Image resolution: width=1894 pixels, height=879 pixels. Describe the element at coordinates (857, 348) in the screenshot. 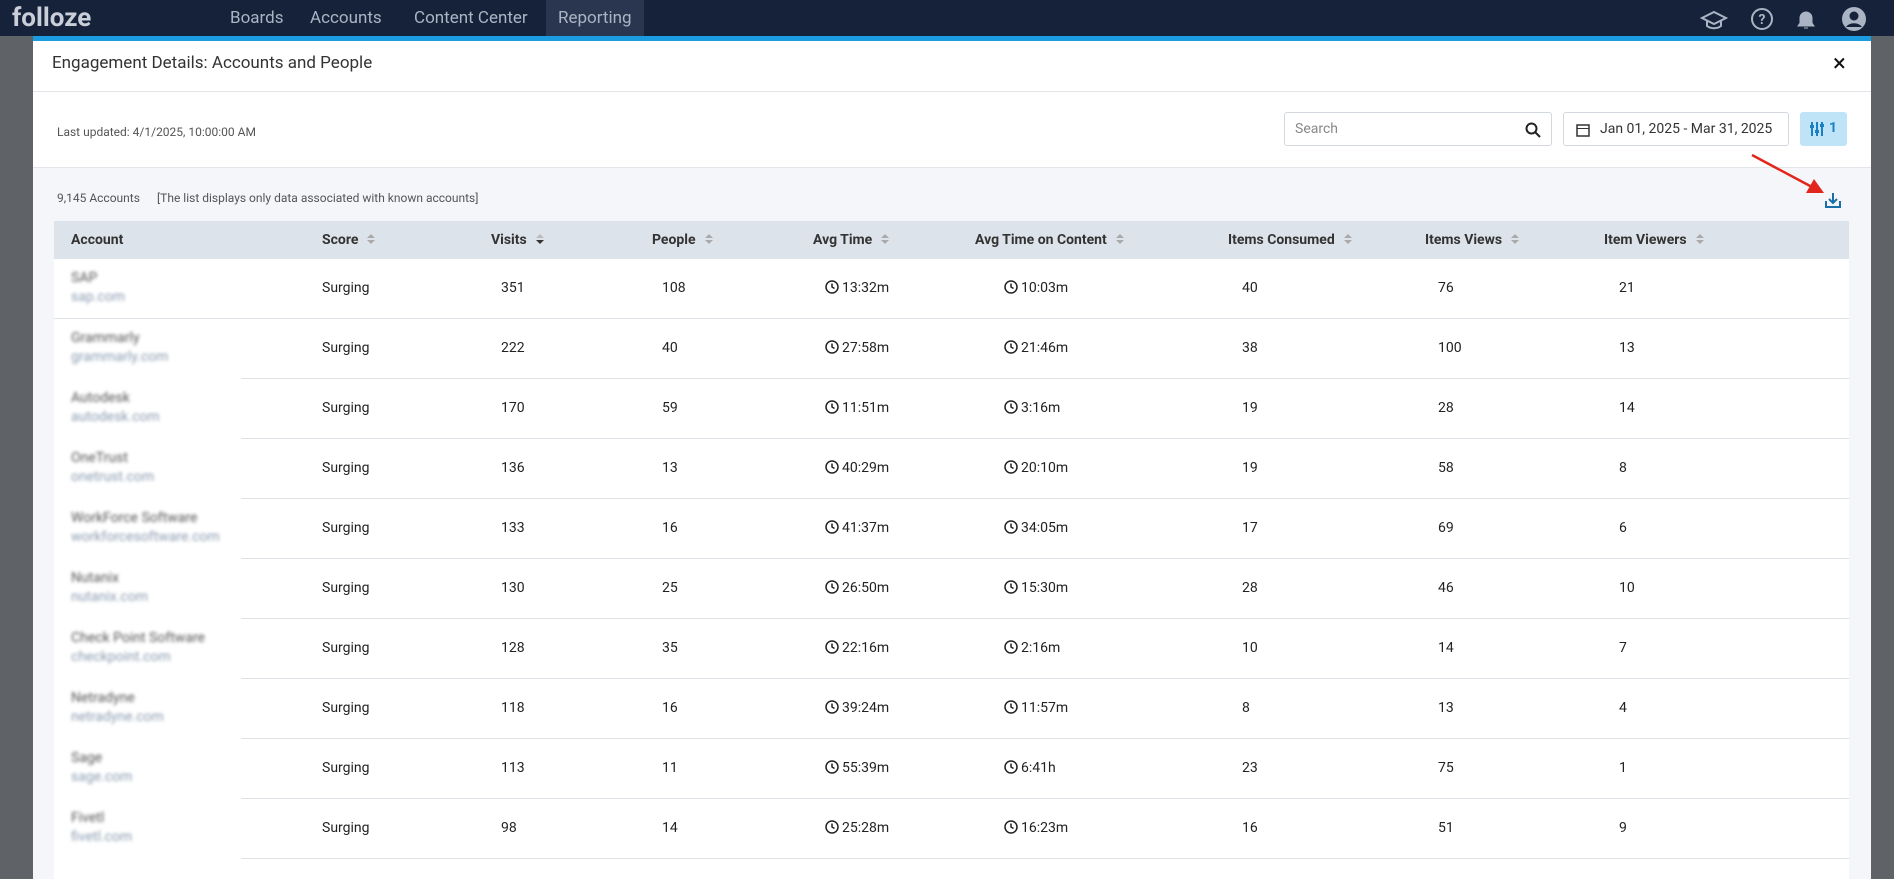

I see `cell: 27:58m` at that location.